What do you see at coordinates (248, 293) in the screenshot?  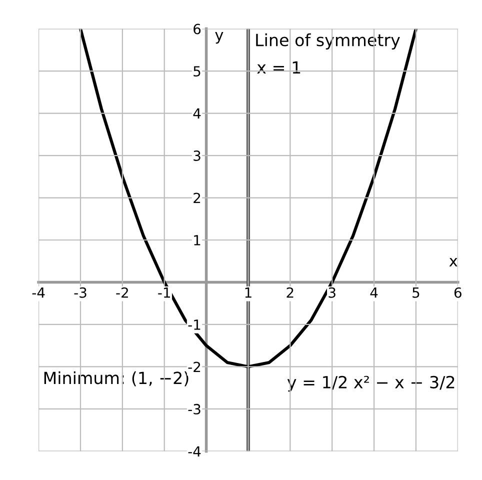 I see `x-tick-label: 1` at bounding box center [248, 293].